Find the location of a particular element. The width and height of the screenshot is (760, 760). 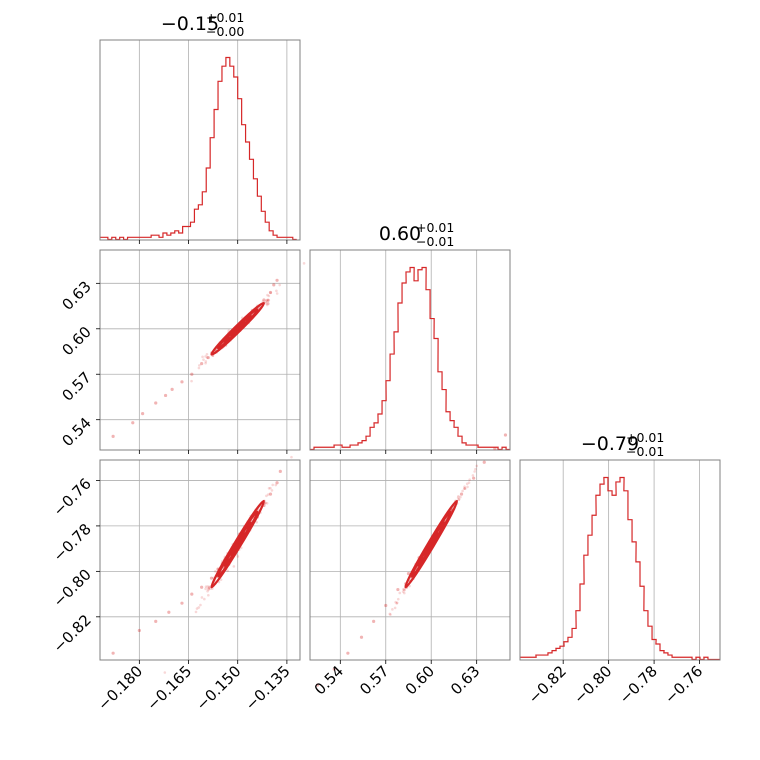

panel-bg is located at coordinates (200, 140).